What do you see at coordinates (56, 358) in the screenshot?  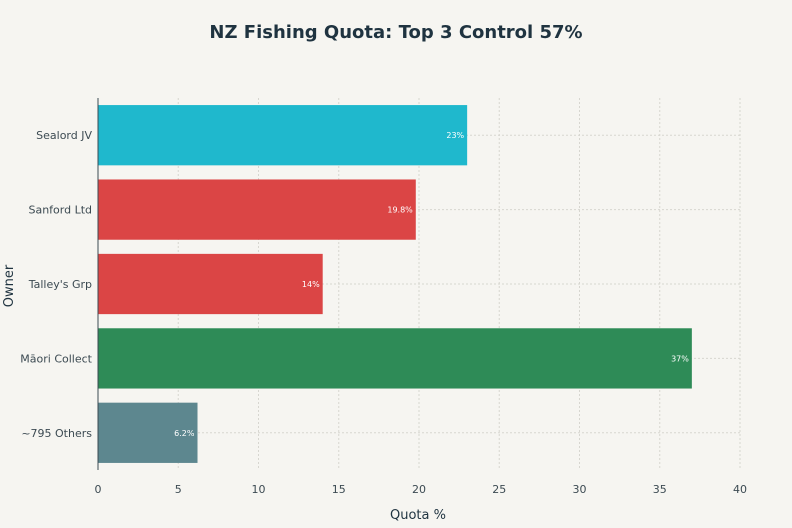 I see `category-label: Māori Collect` at bounding box center [56, 358].